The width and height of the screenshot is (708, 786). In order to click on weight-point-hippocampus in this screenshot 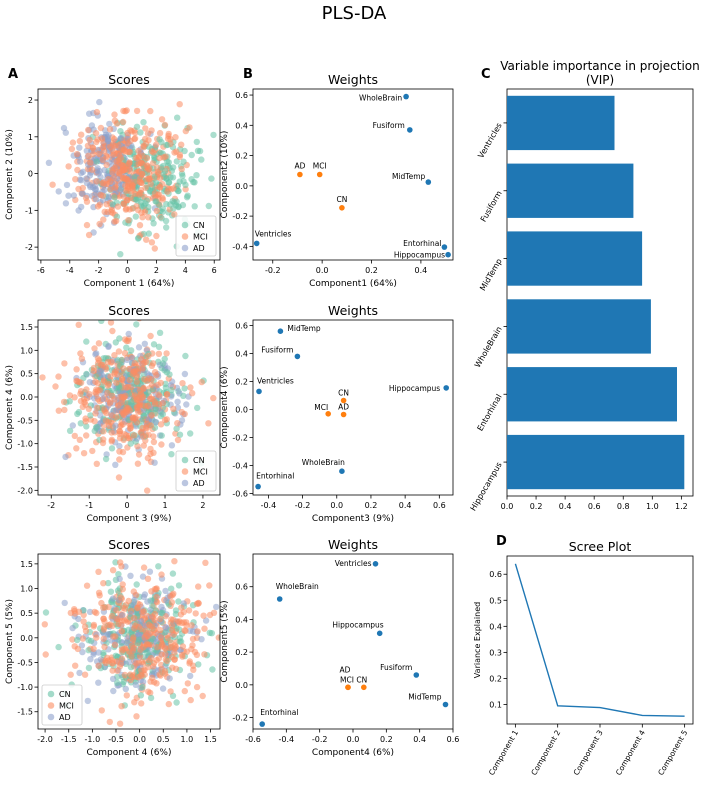, I will do `click(448, 254)`.